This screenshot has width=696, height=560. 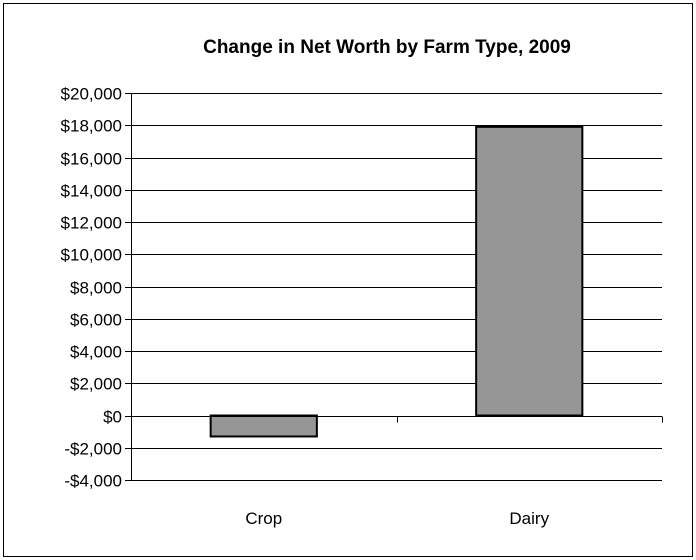 I want to click on y-tick-label: $4,000, so click(x=96, y=352).